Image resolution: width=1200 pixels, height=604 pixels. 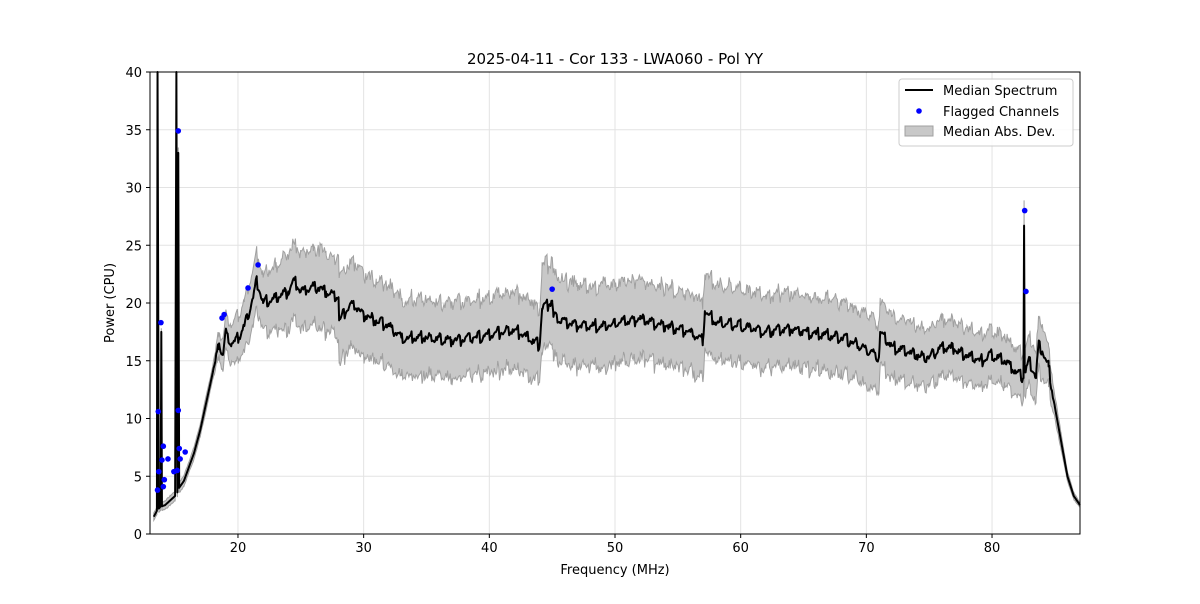 I want to click on legend-mad-swatch, so click(x=919, y=131).